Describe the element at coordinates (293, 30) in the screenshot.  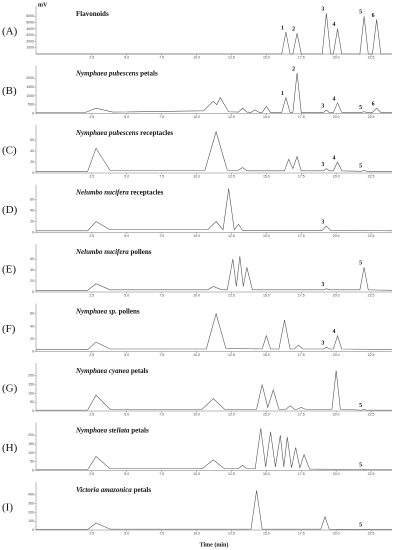
I see `peak-label: 2` at that location.